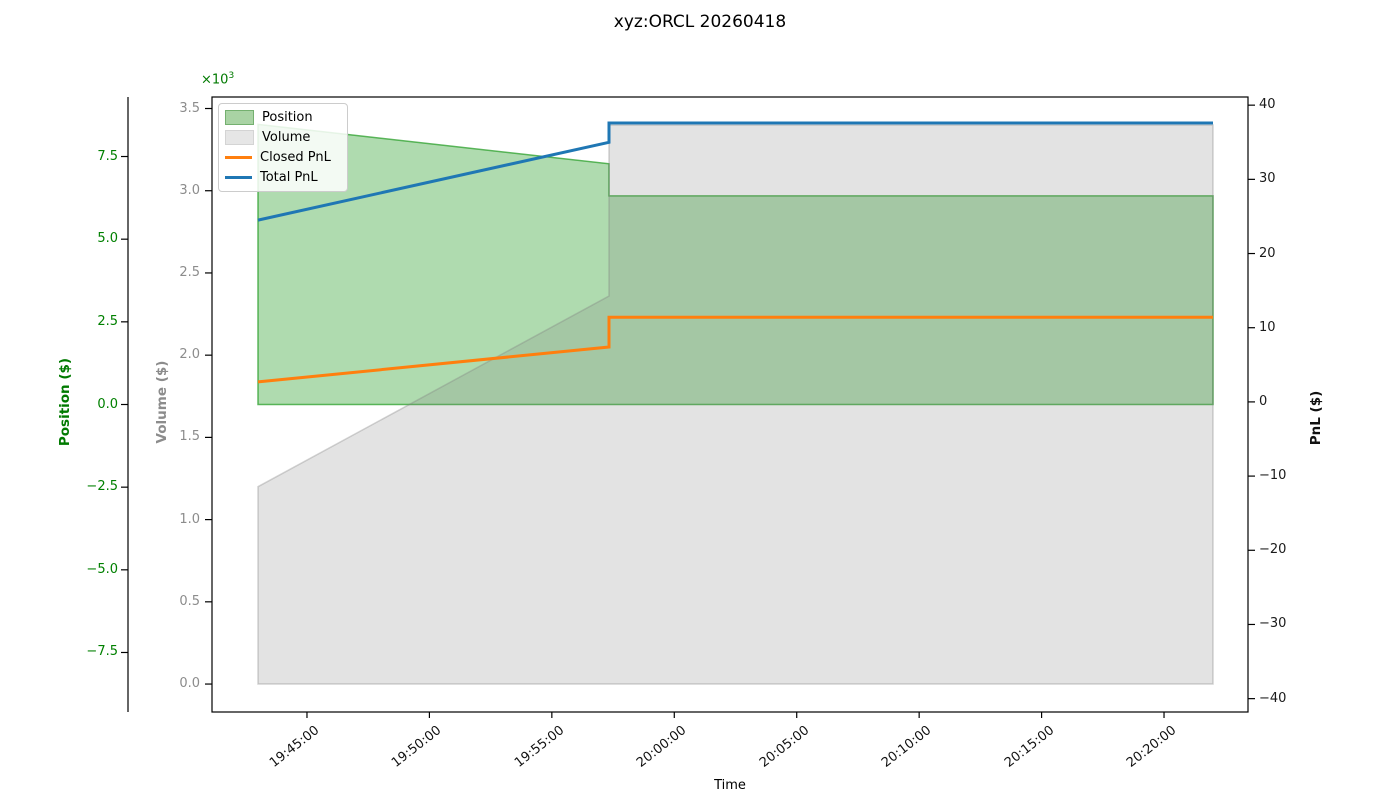 The height and width of the screenshot is (800, 1400). I want to click on position-tick-label: 0.0, so click(107, 404).